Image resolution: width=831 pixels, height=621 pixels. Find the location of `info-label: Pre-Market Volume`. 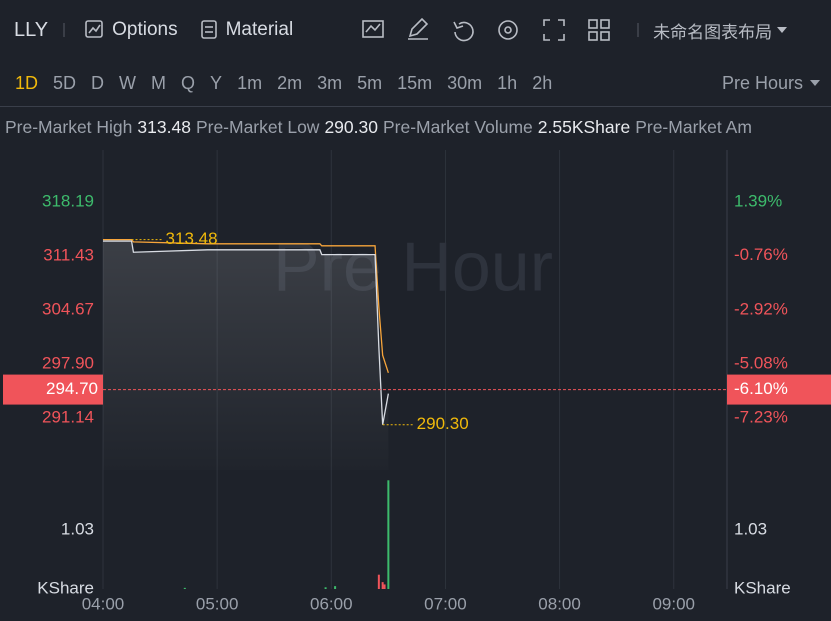

info-label: Pre-Market Volume is located at coordinates (457, 127).